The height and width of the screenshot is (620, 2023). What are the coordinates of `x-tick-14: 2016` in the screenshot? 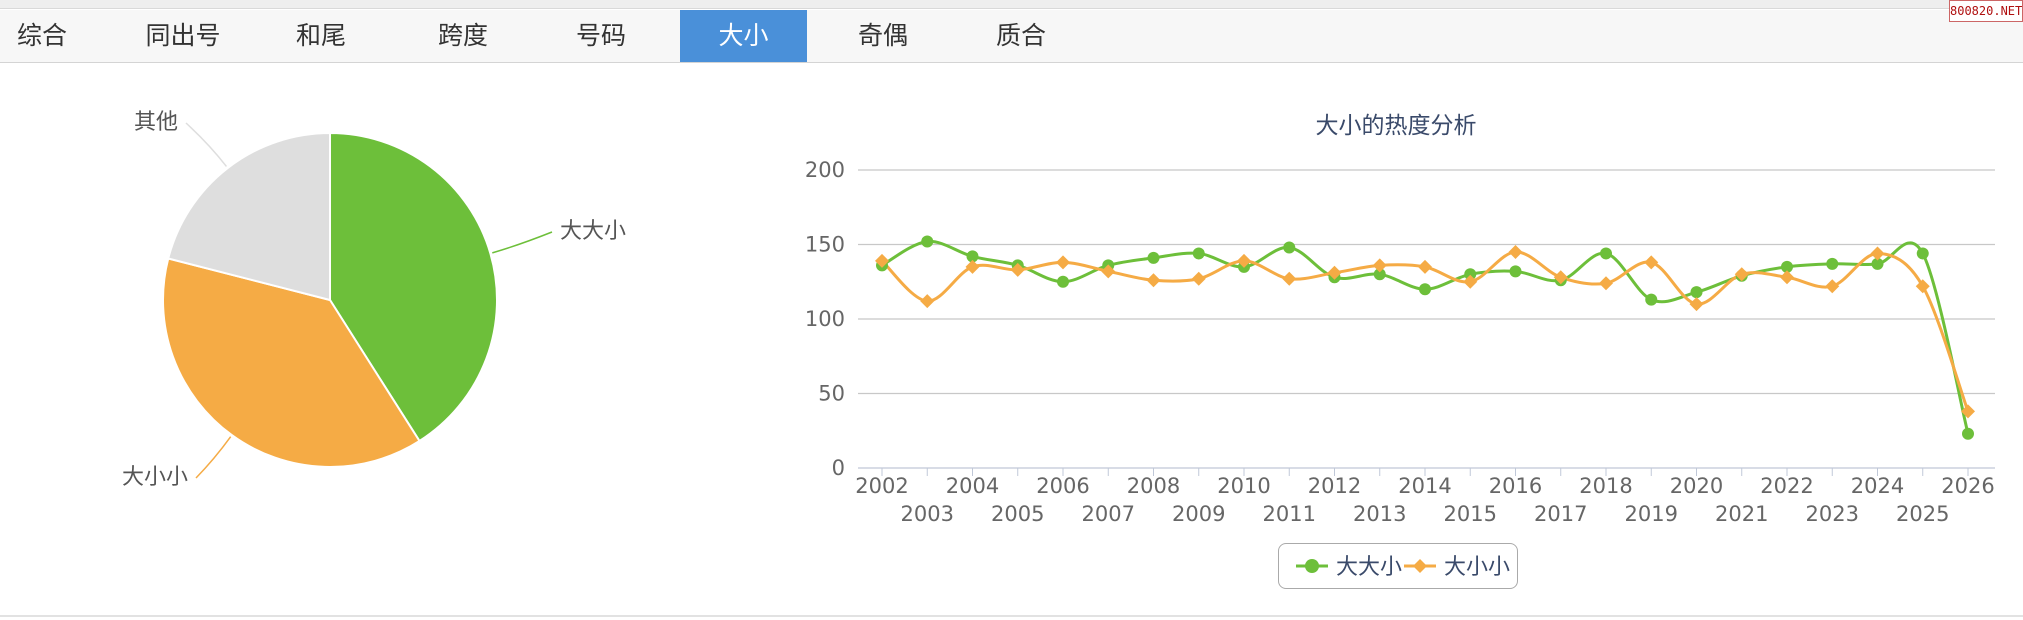 It's located at (1515, 486).